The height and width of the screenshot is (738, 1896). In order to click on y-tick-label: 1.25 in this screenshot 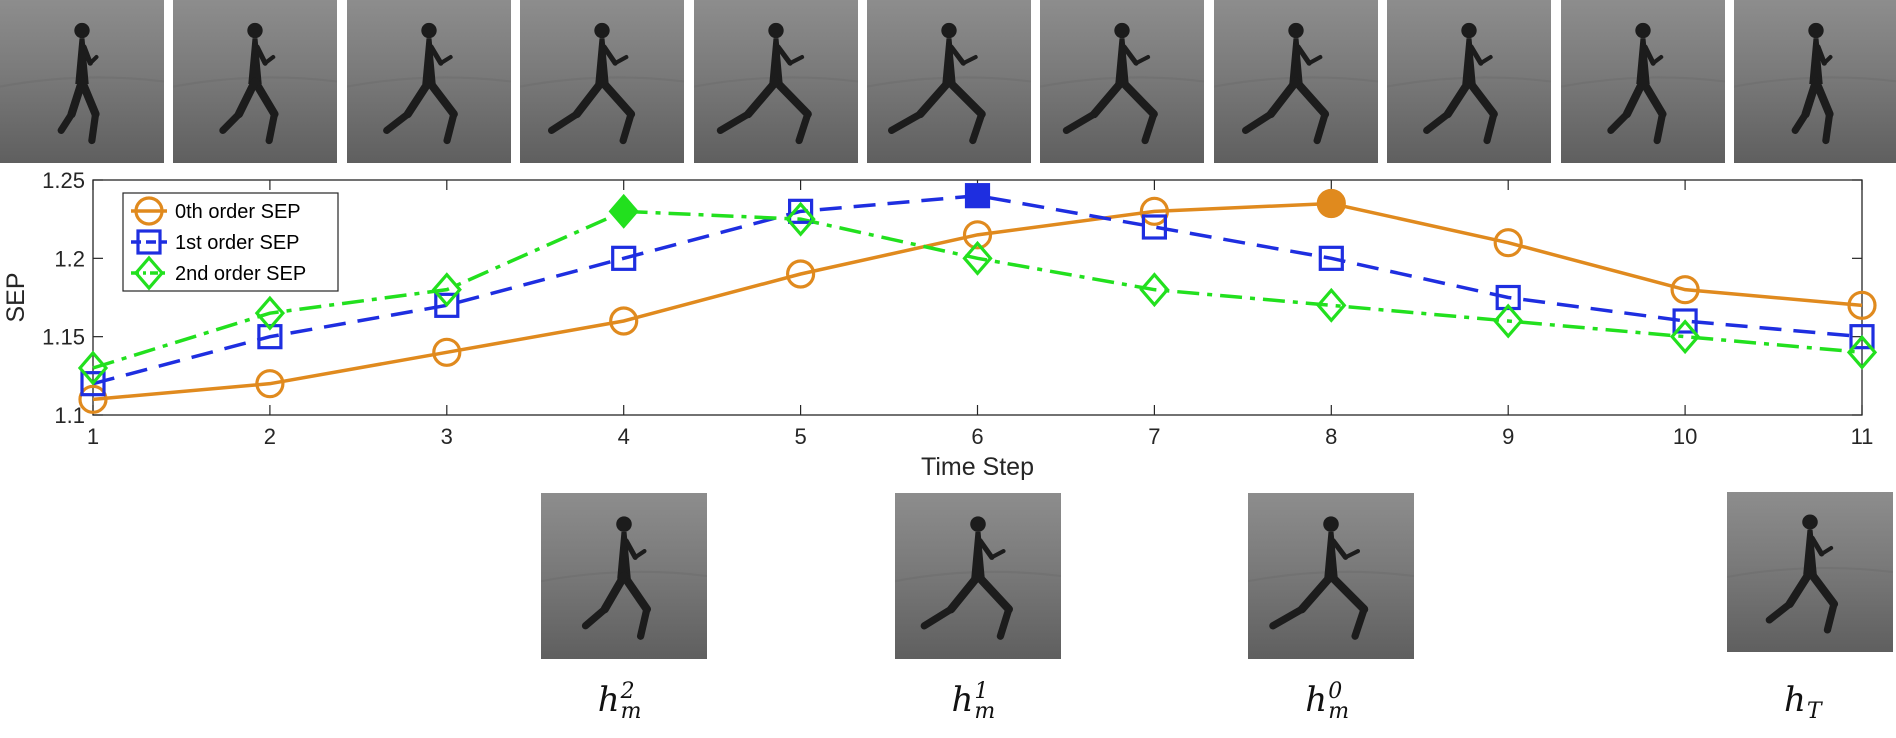, I will do `click(63, 180)`.